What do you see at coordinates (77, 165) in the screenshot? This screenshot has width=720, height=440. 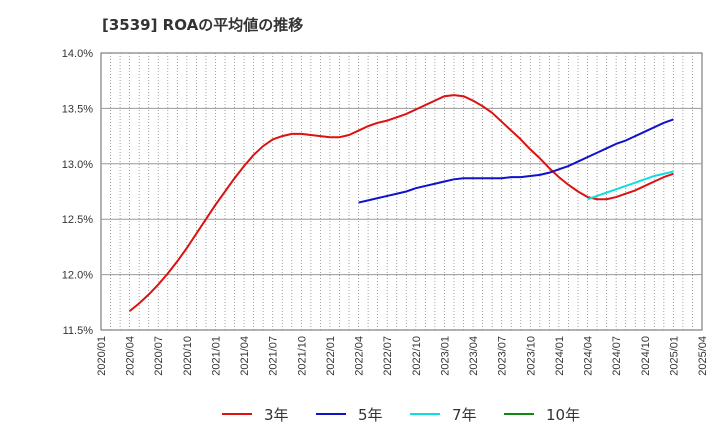 I see `y-tick-label: 13.0%` at bounding box center [77, 165].